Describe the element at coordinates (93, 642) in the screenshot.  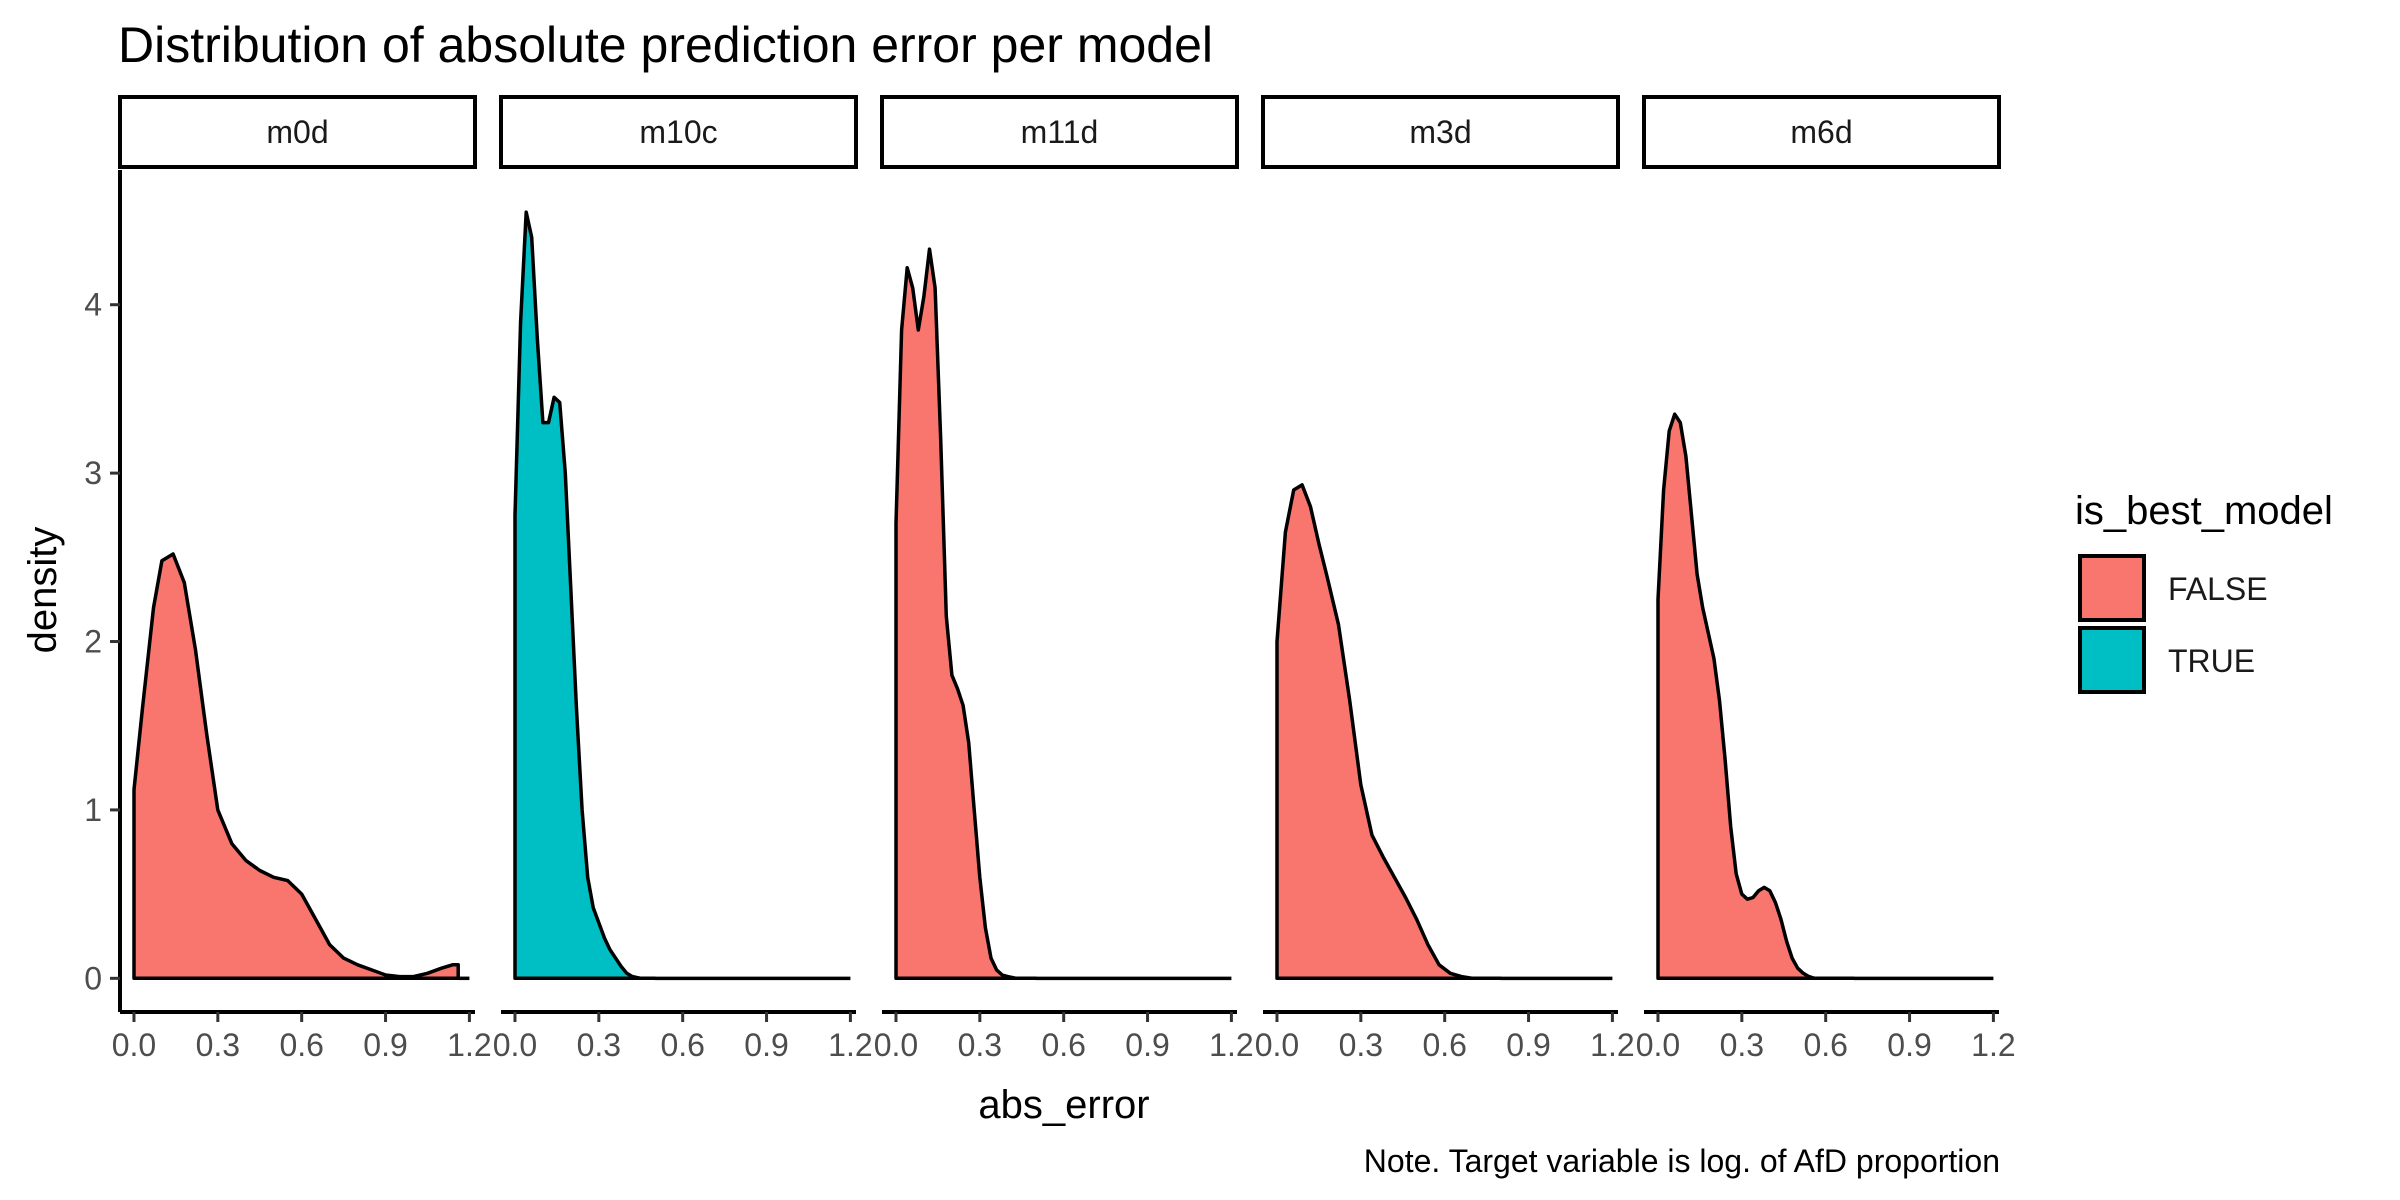
I see `y-tick-label-2: 2` at that location.